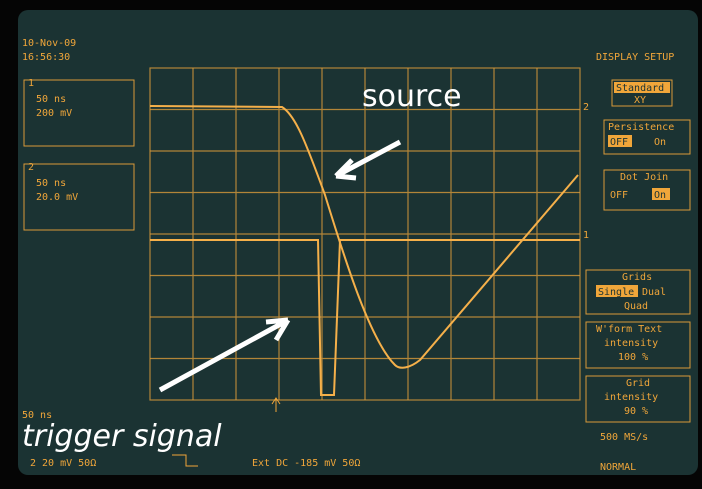  Describe the element at coordinates (412, 96) in the screenshot. I see `annotation: source` at that location.